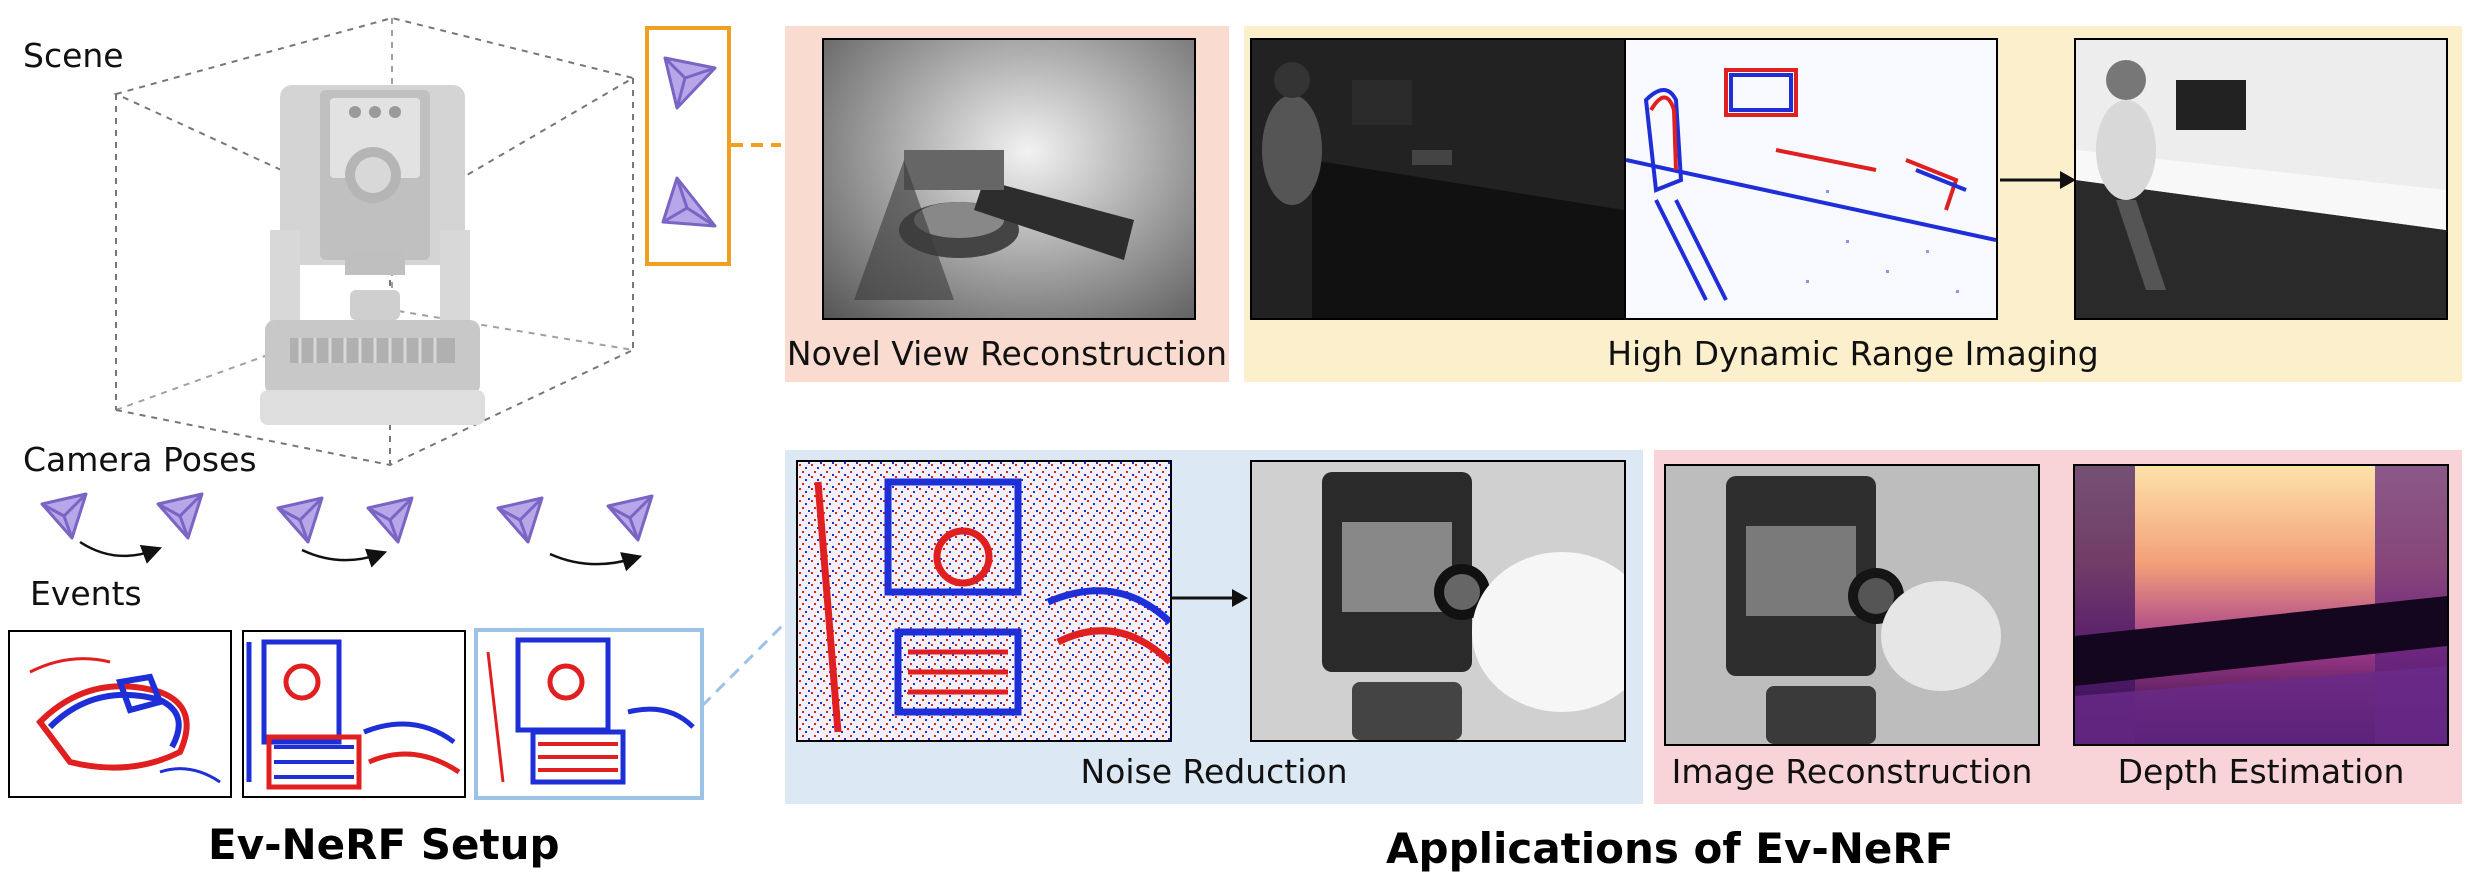  Describe the element at coordinates (140, 459) in the screenshot. I see `camera-poses-label: Camera Poses` at that location.